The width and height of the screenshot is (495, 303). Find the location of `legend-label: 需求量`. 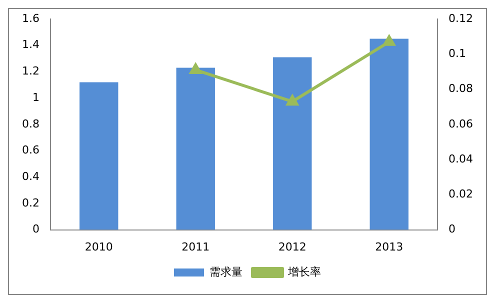

legend-label: 需求量 is located at coordinates (226, 271).